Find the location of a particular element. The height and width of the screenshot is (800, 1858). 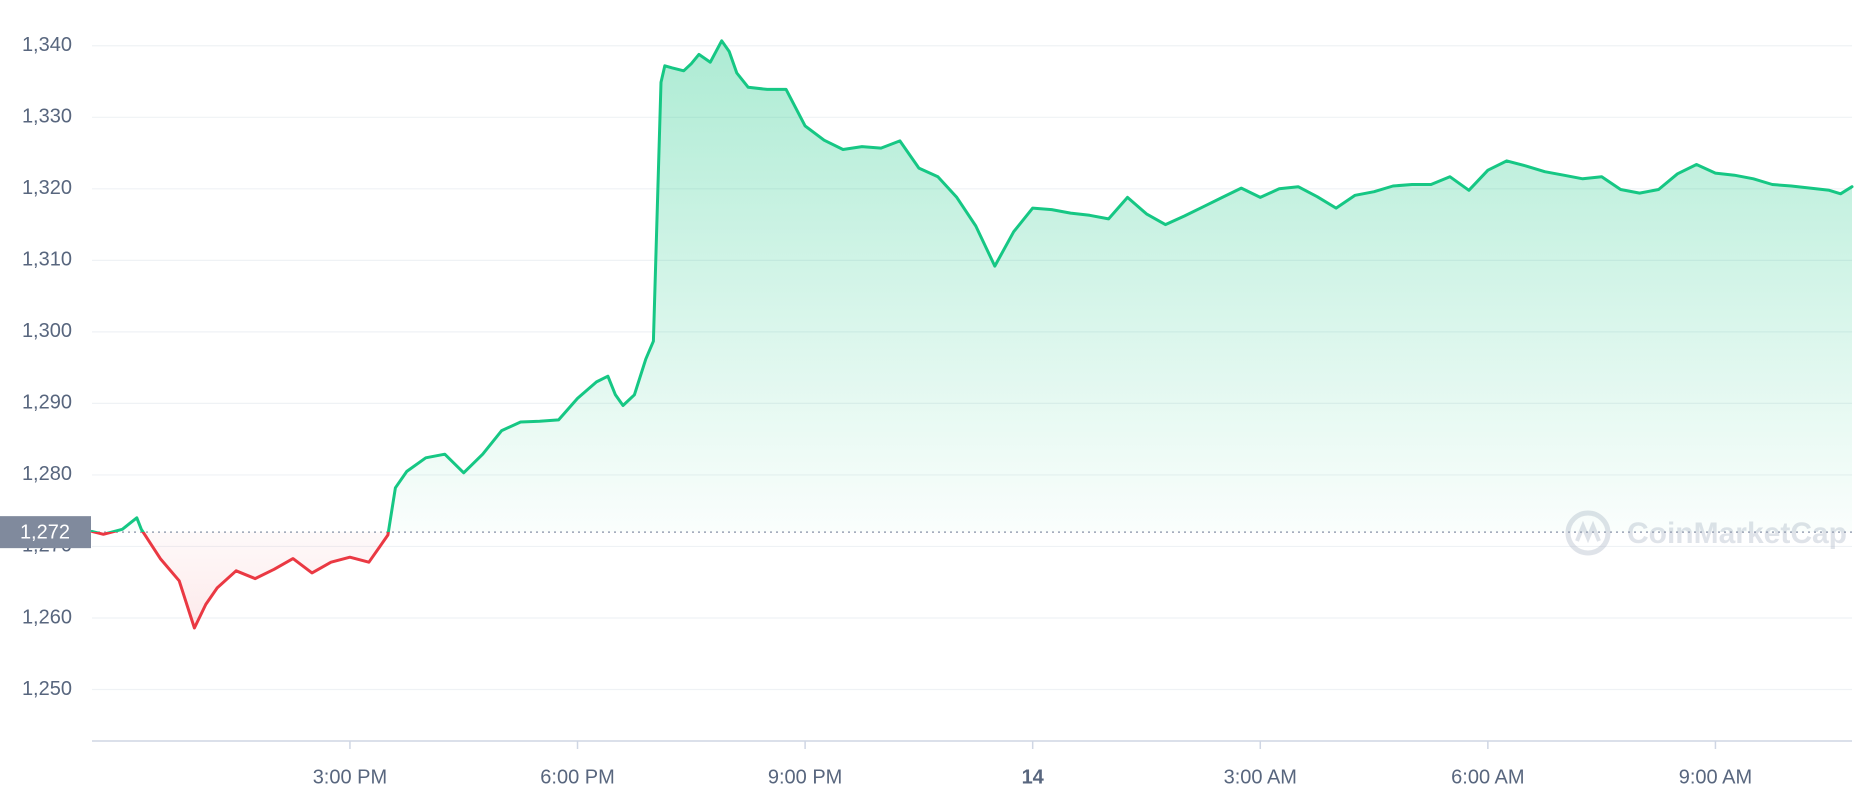

x-tick-label: 3:00 AM is located at coordinates (1260, 777).